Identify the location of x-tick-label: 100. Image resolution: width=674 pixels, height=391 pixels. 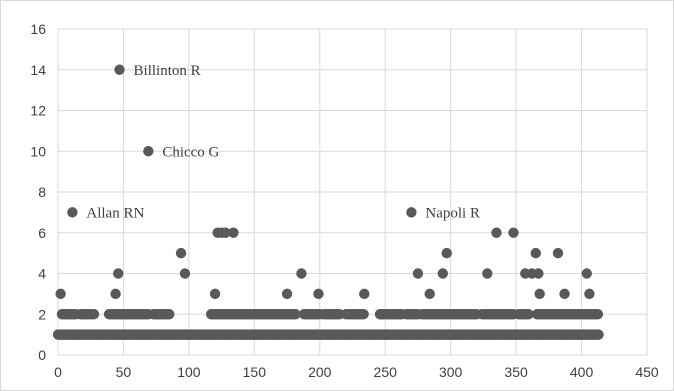
(189, 372).